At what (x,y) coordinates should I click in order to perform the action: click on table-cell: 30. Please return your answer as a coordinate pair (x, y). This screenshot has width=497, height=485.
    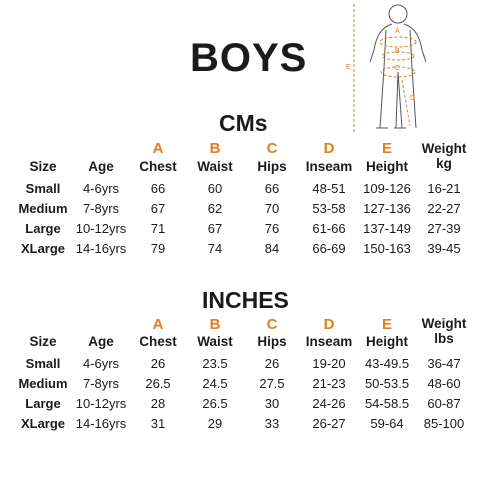
    Looking at the image, I should click on (272, 403).